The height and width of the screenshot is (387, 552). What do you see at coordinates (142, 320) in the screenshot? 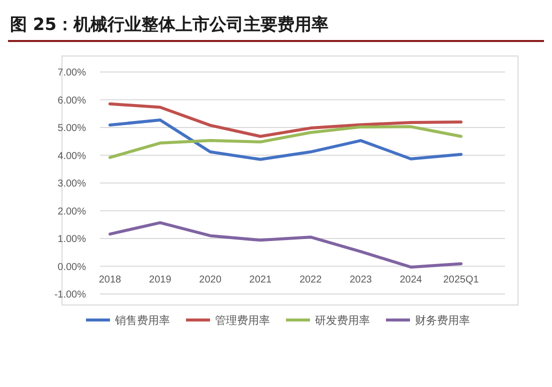
I see `legend-label: 销售费用率` at bounding box center [142, 320].